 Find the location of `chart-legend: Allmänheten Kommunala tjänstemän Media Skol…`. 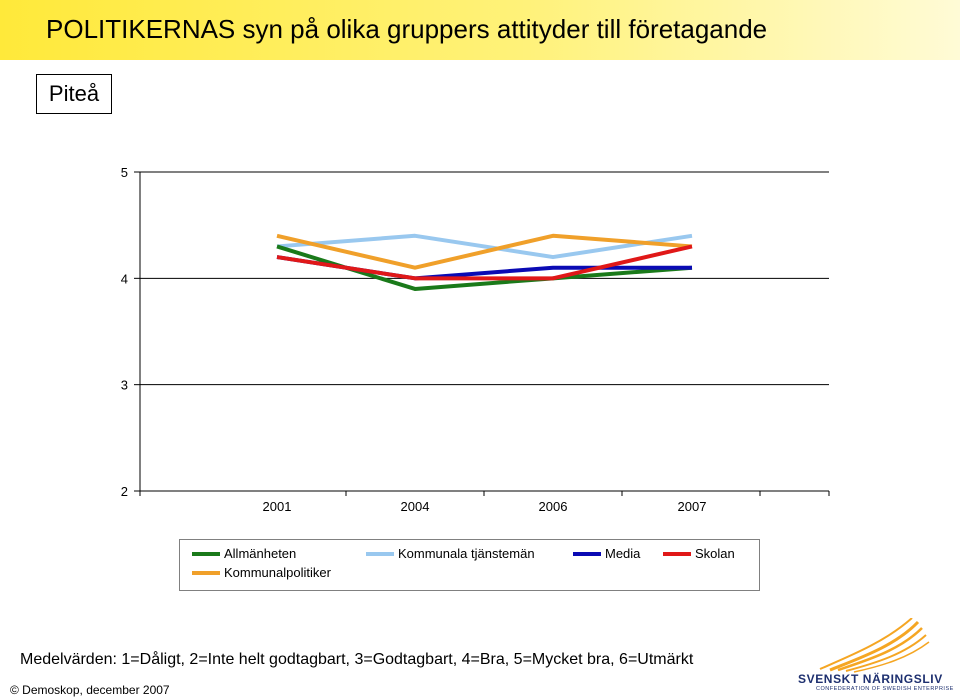

chart-legend: Allmänheten Kommunala tjänstemän Media Skol… is located at coordinates (469, 565).